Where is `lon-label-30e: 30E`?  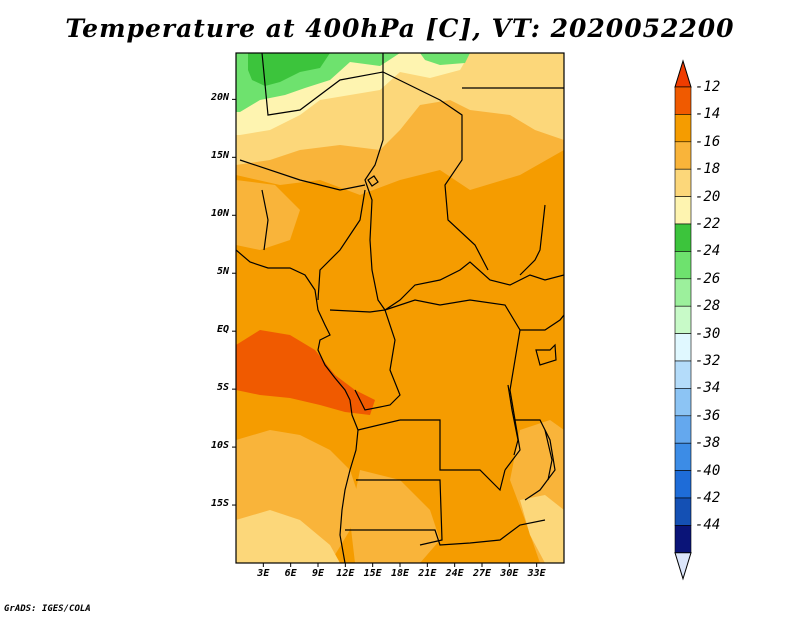 lon-label-30e: 30E is located at coordinates (509, 573).